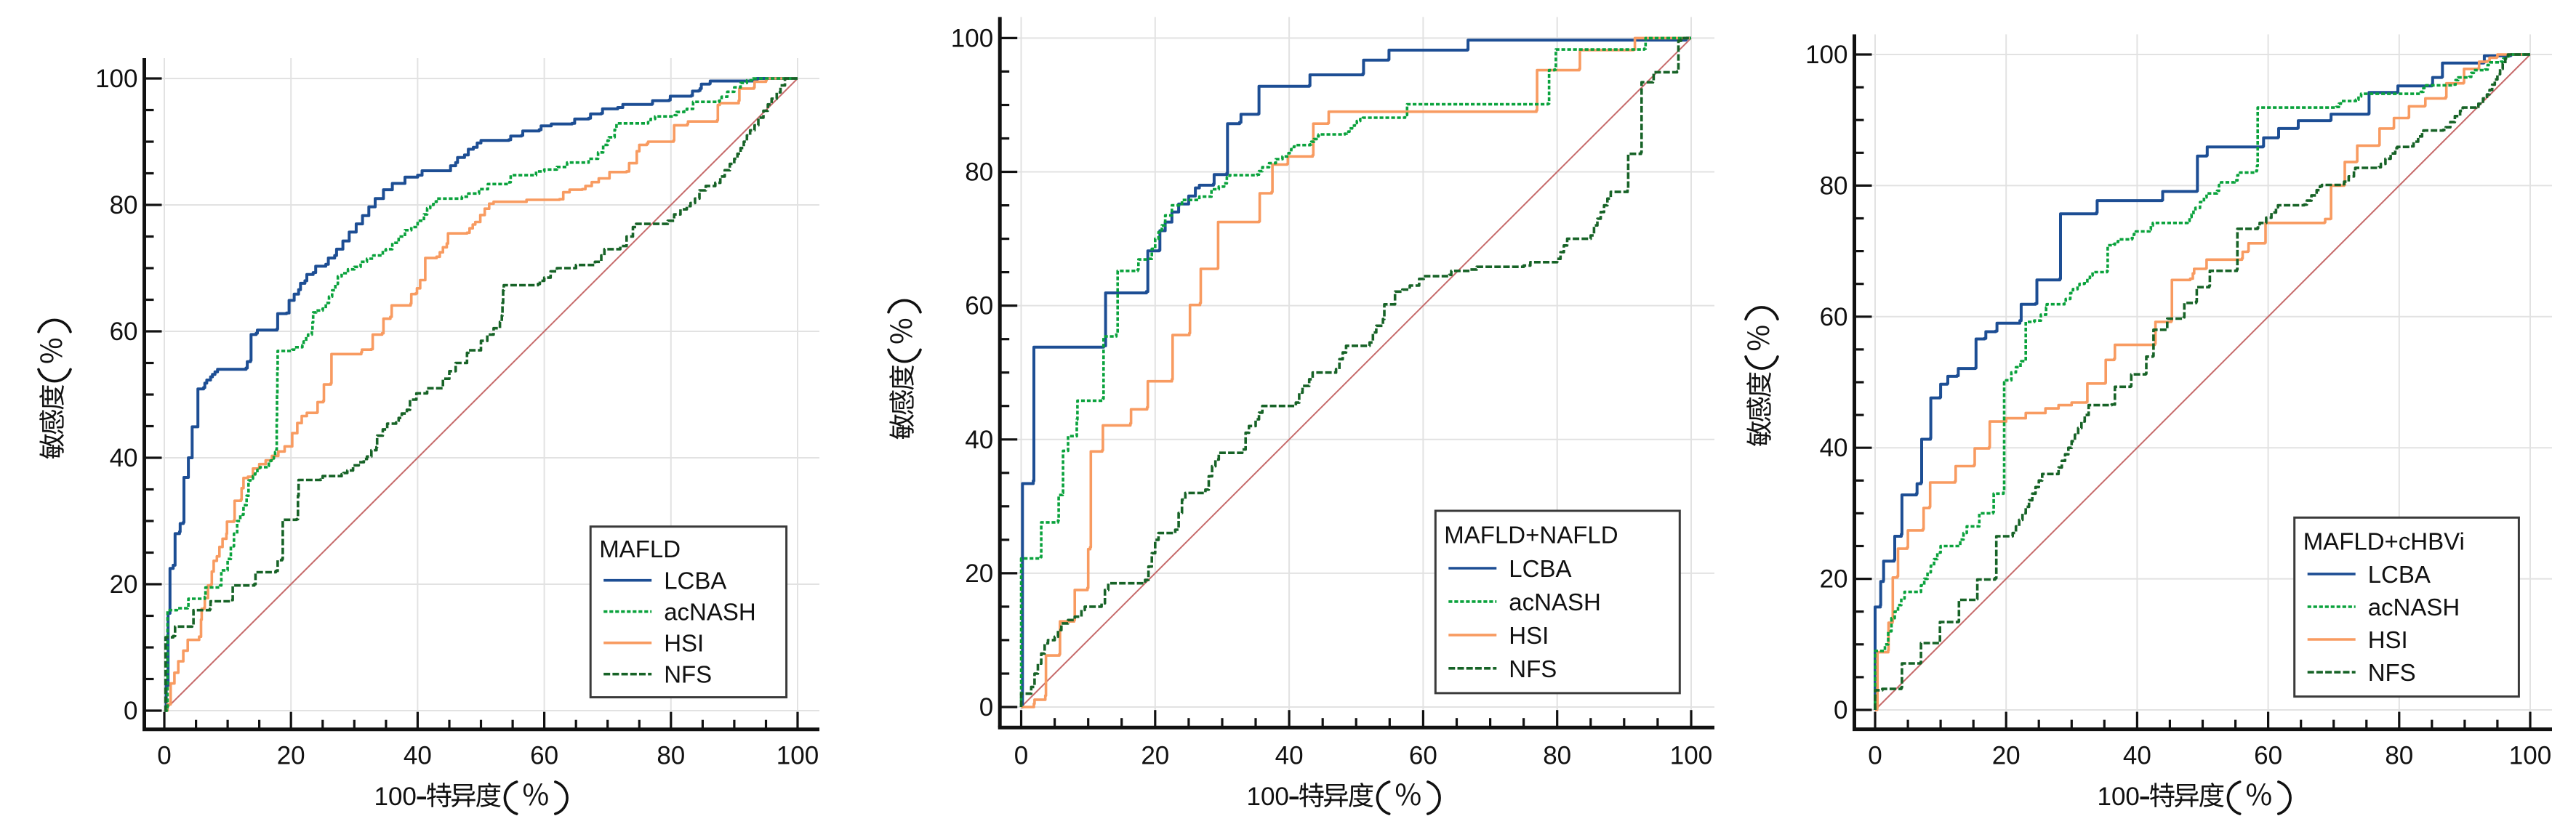 This screenshot has height=824, width=2576. I want to click on svg-text: MAFLD, so click(640, 549).